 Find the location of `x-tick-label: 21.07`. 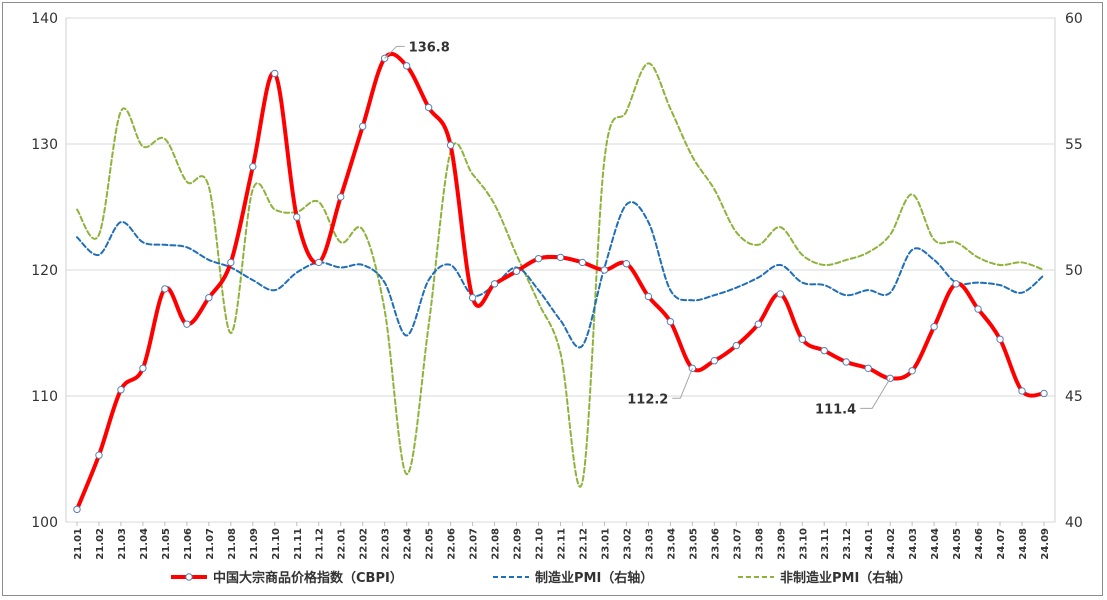

x-tick-label: 21.07 is located at coordinates (210, 544).